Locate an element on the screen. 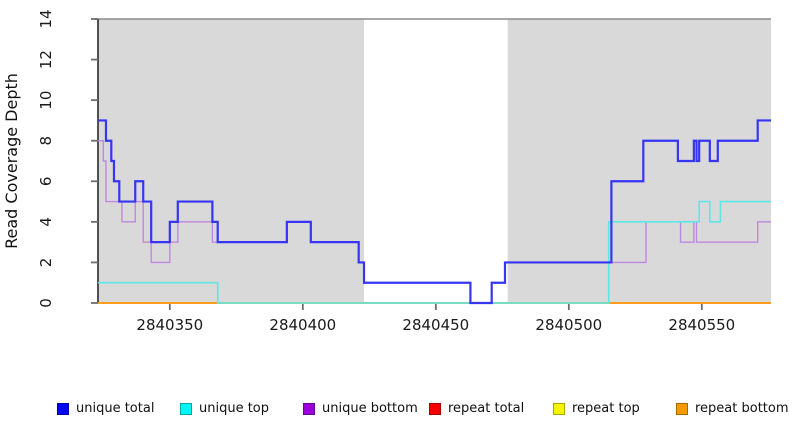 Image resolution: width=792 pixels, height=432 pixels. x-tick-label: 2840350 is located at coordinates (169, 325).